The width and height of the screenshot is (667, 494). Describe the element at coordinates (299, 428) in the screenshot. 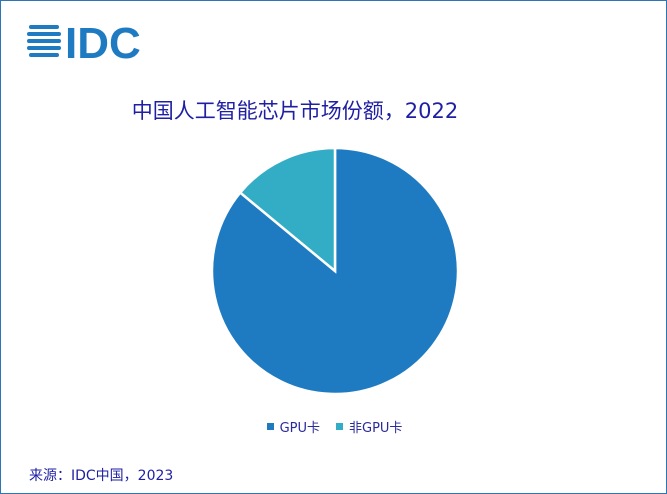

I see `legend-label: GPU卡` at that location.